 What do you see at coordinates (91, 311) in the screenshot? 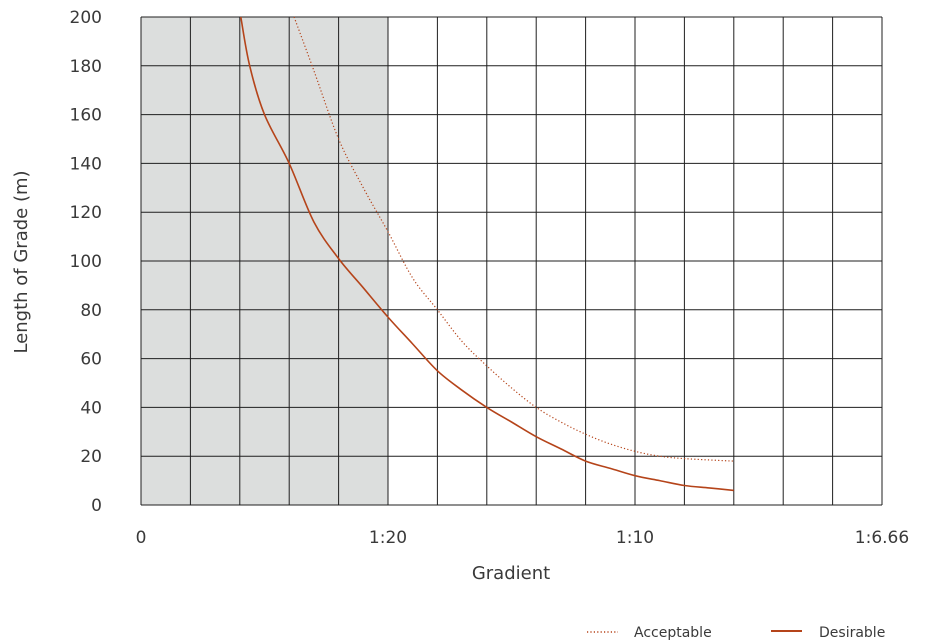
I see `y-tick-label: 80` at bounding box center [91, 311].